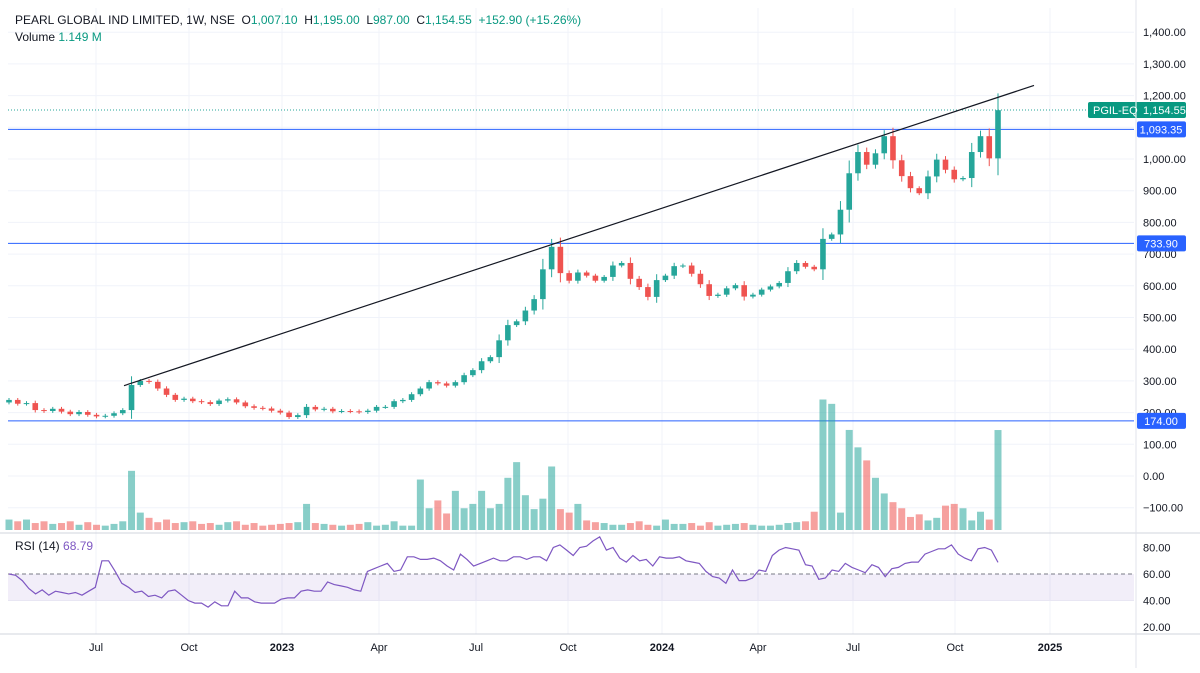 The width and height of the screenshot is (1200, 673). I want to click on y-tick-label: 1,300.00, so click(1164, 65).